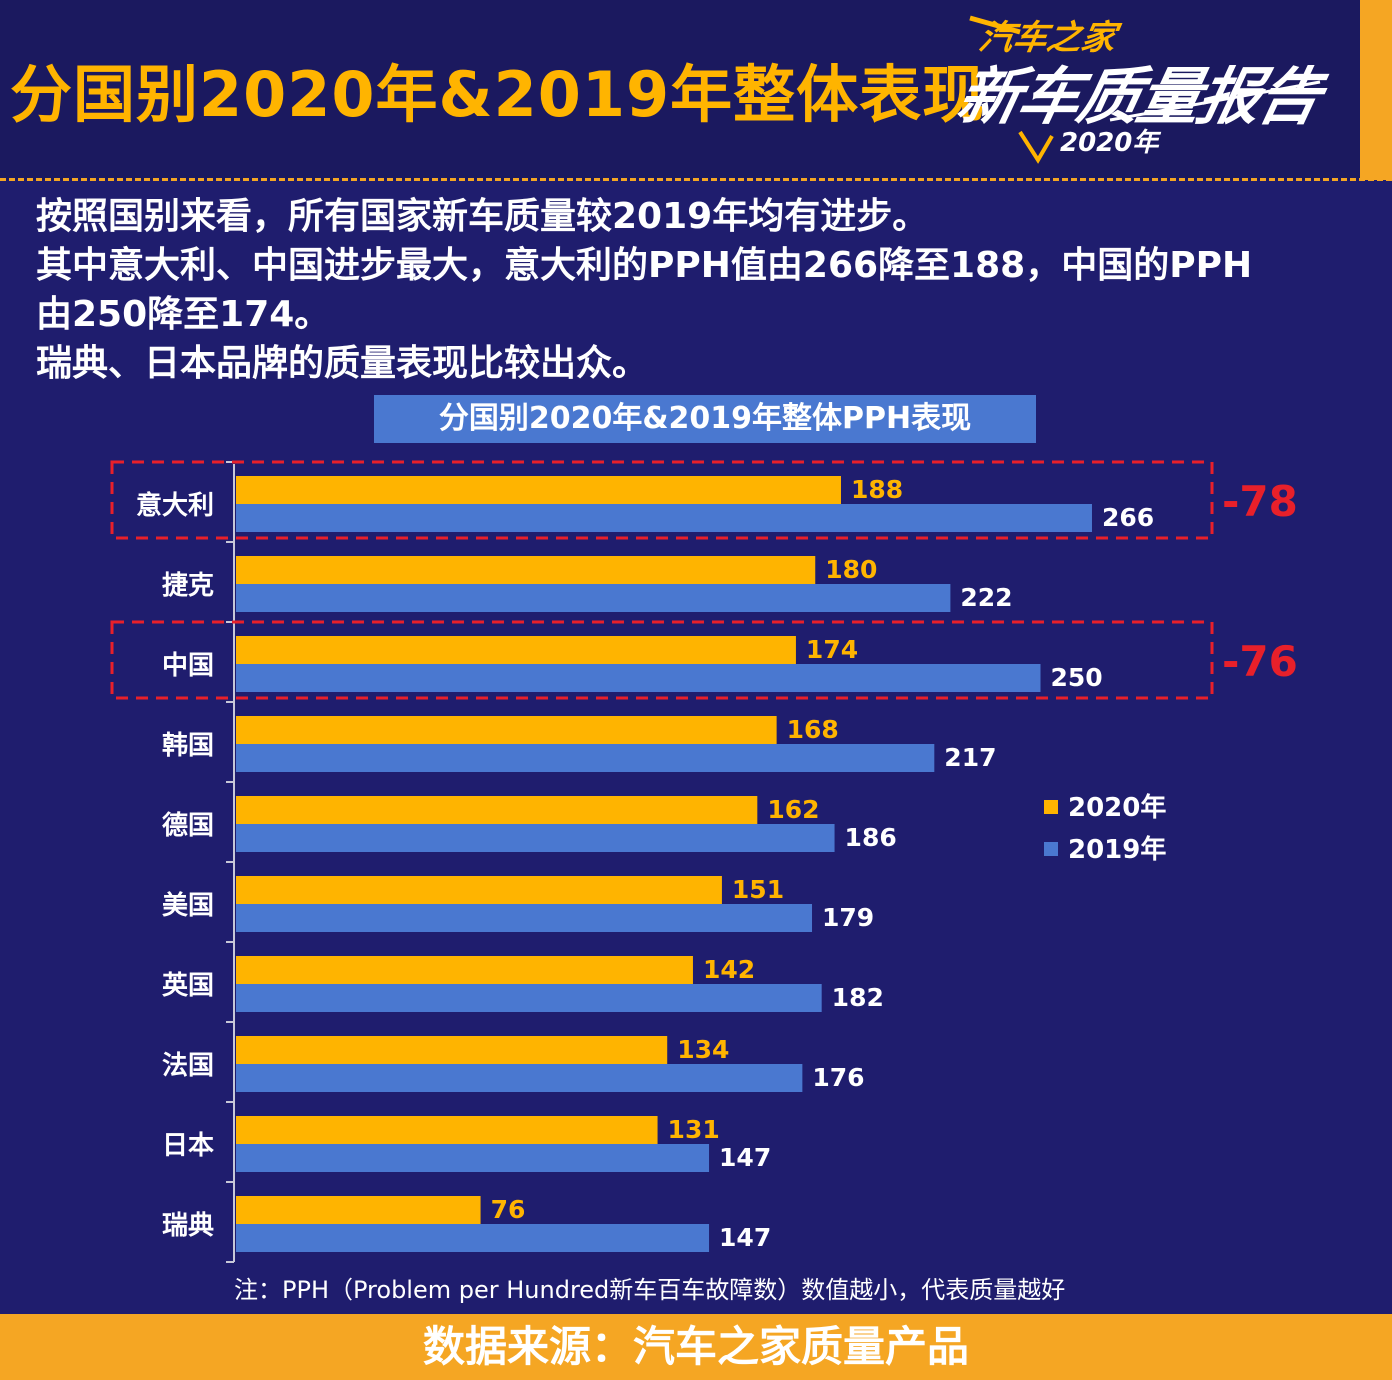 Image resolution: width=1392 pixels, height=1380 pixels. Describe the element at coordinates (1260, 661) in the screenshot. I see `highlight-delta-label: -76` at that location.